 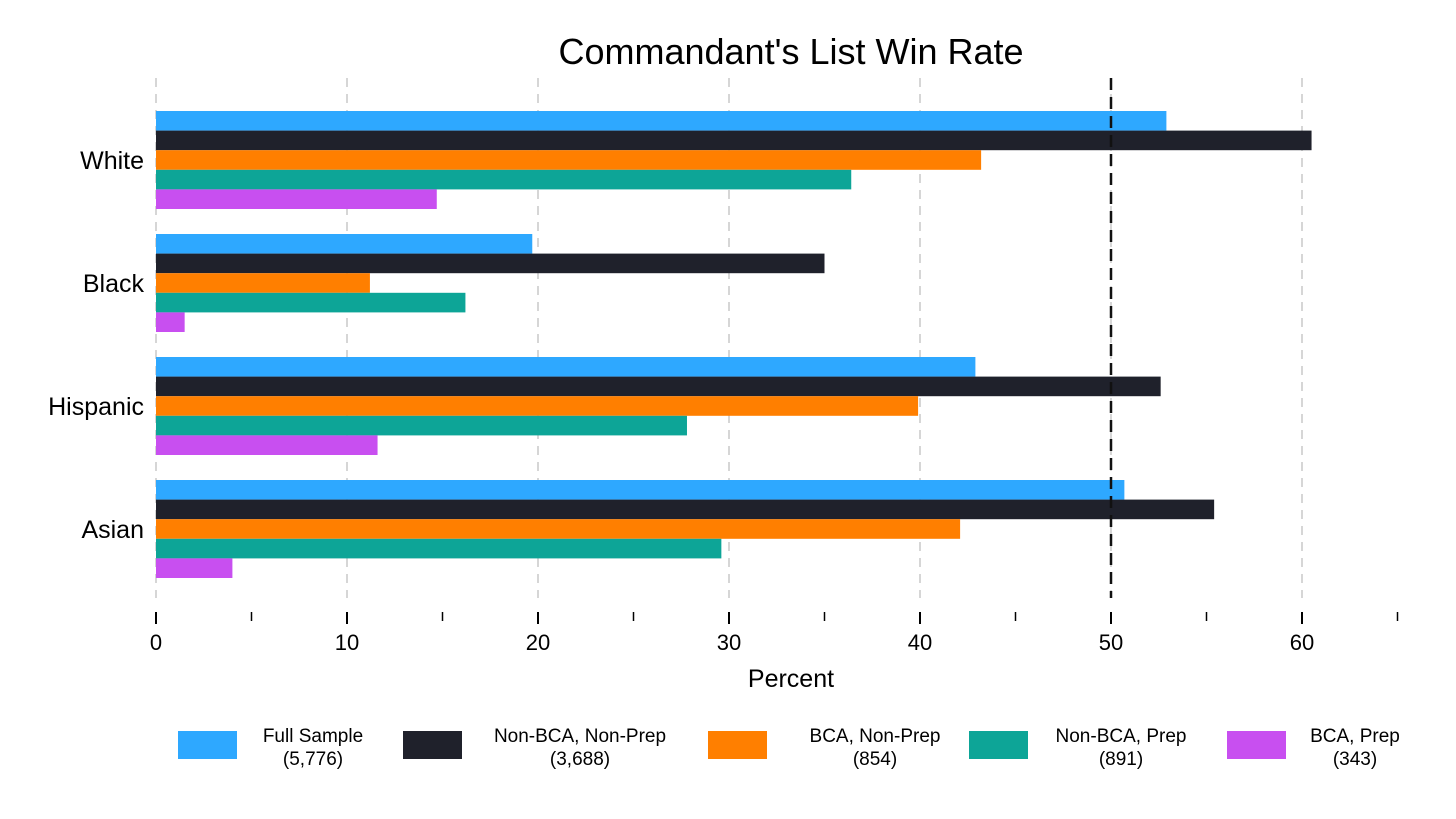 I want to click on legend-label: Non-BCA, Prep, so click(x=1121, y=736).